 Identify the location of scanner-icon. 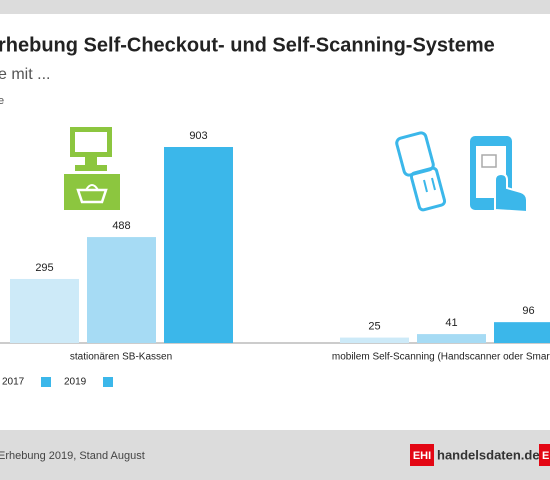
(421, 171).